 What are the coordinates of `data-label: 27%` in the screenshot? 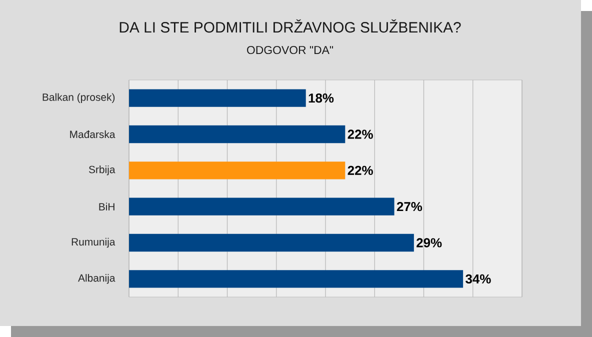 It's located at (409, 207).